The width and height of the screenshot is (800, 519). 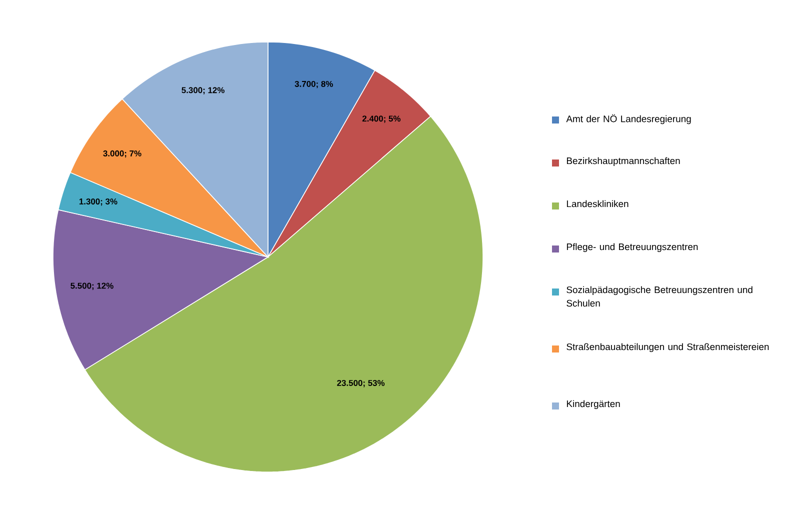 What do you see at coordinates (628, 119) in the screenshot?
I see `legend-label: Amt der NÖ Landesregierung` at bounding box center [628, 119].